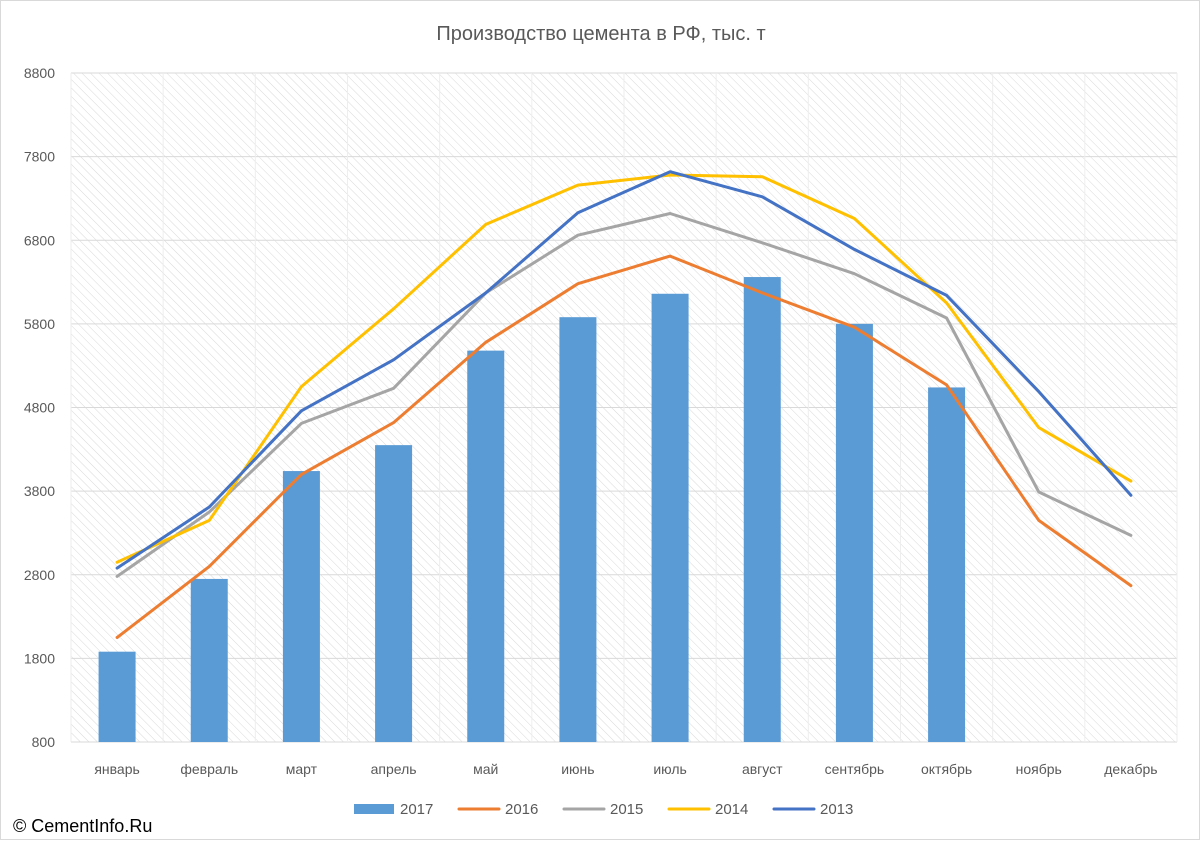 This screenshot has height=841, width=1200. I want to click on bar-2017-январь, so click(117, 697).